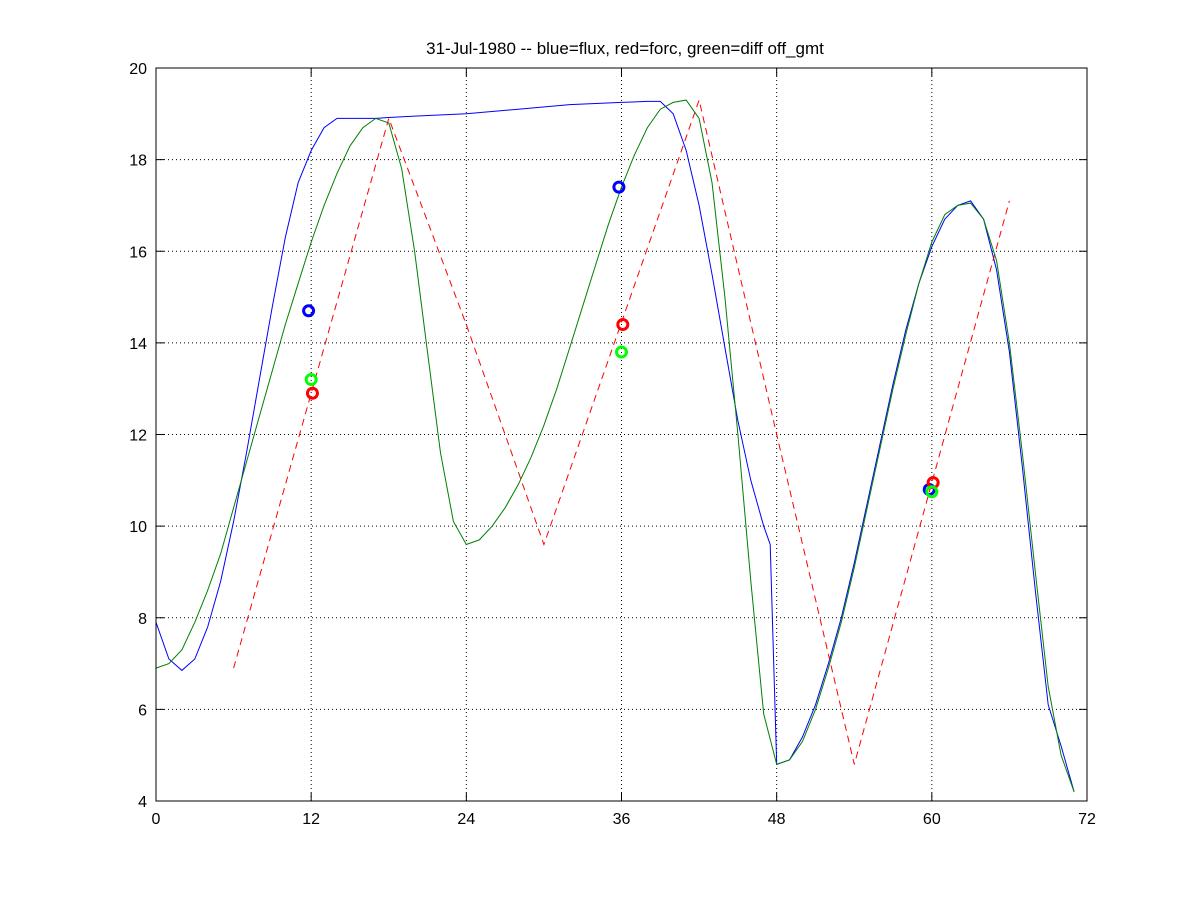 Image resolution: width=1200 pixels, height=900 pixels. What do you see at coordinates (138, 252) in the screenshot?
I see `y-tick-label: 16` at bounding box center [138, 252].